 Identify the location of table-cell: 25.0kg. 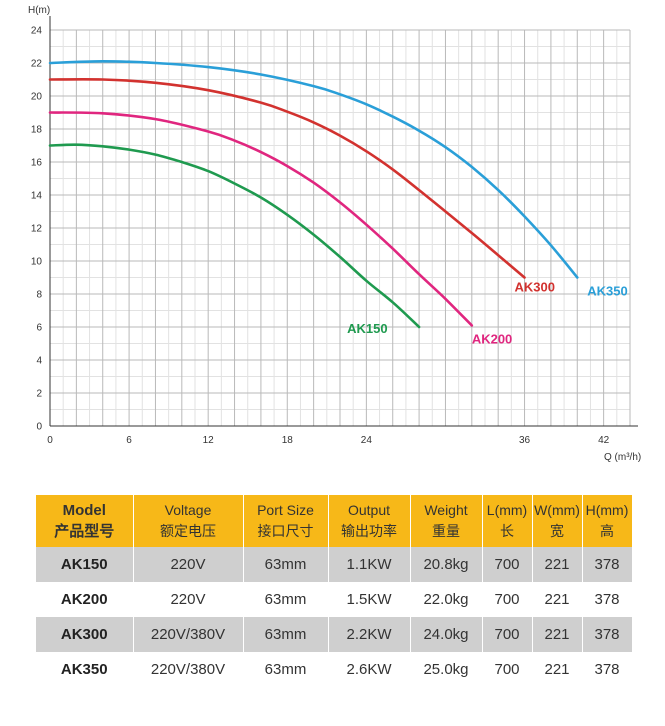
(446, 669).